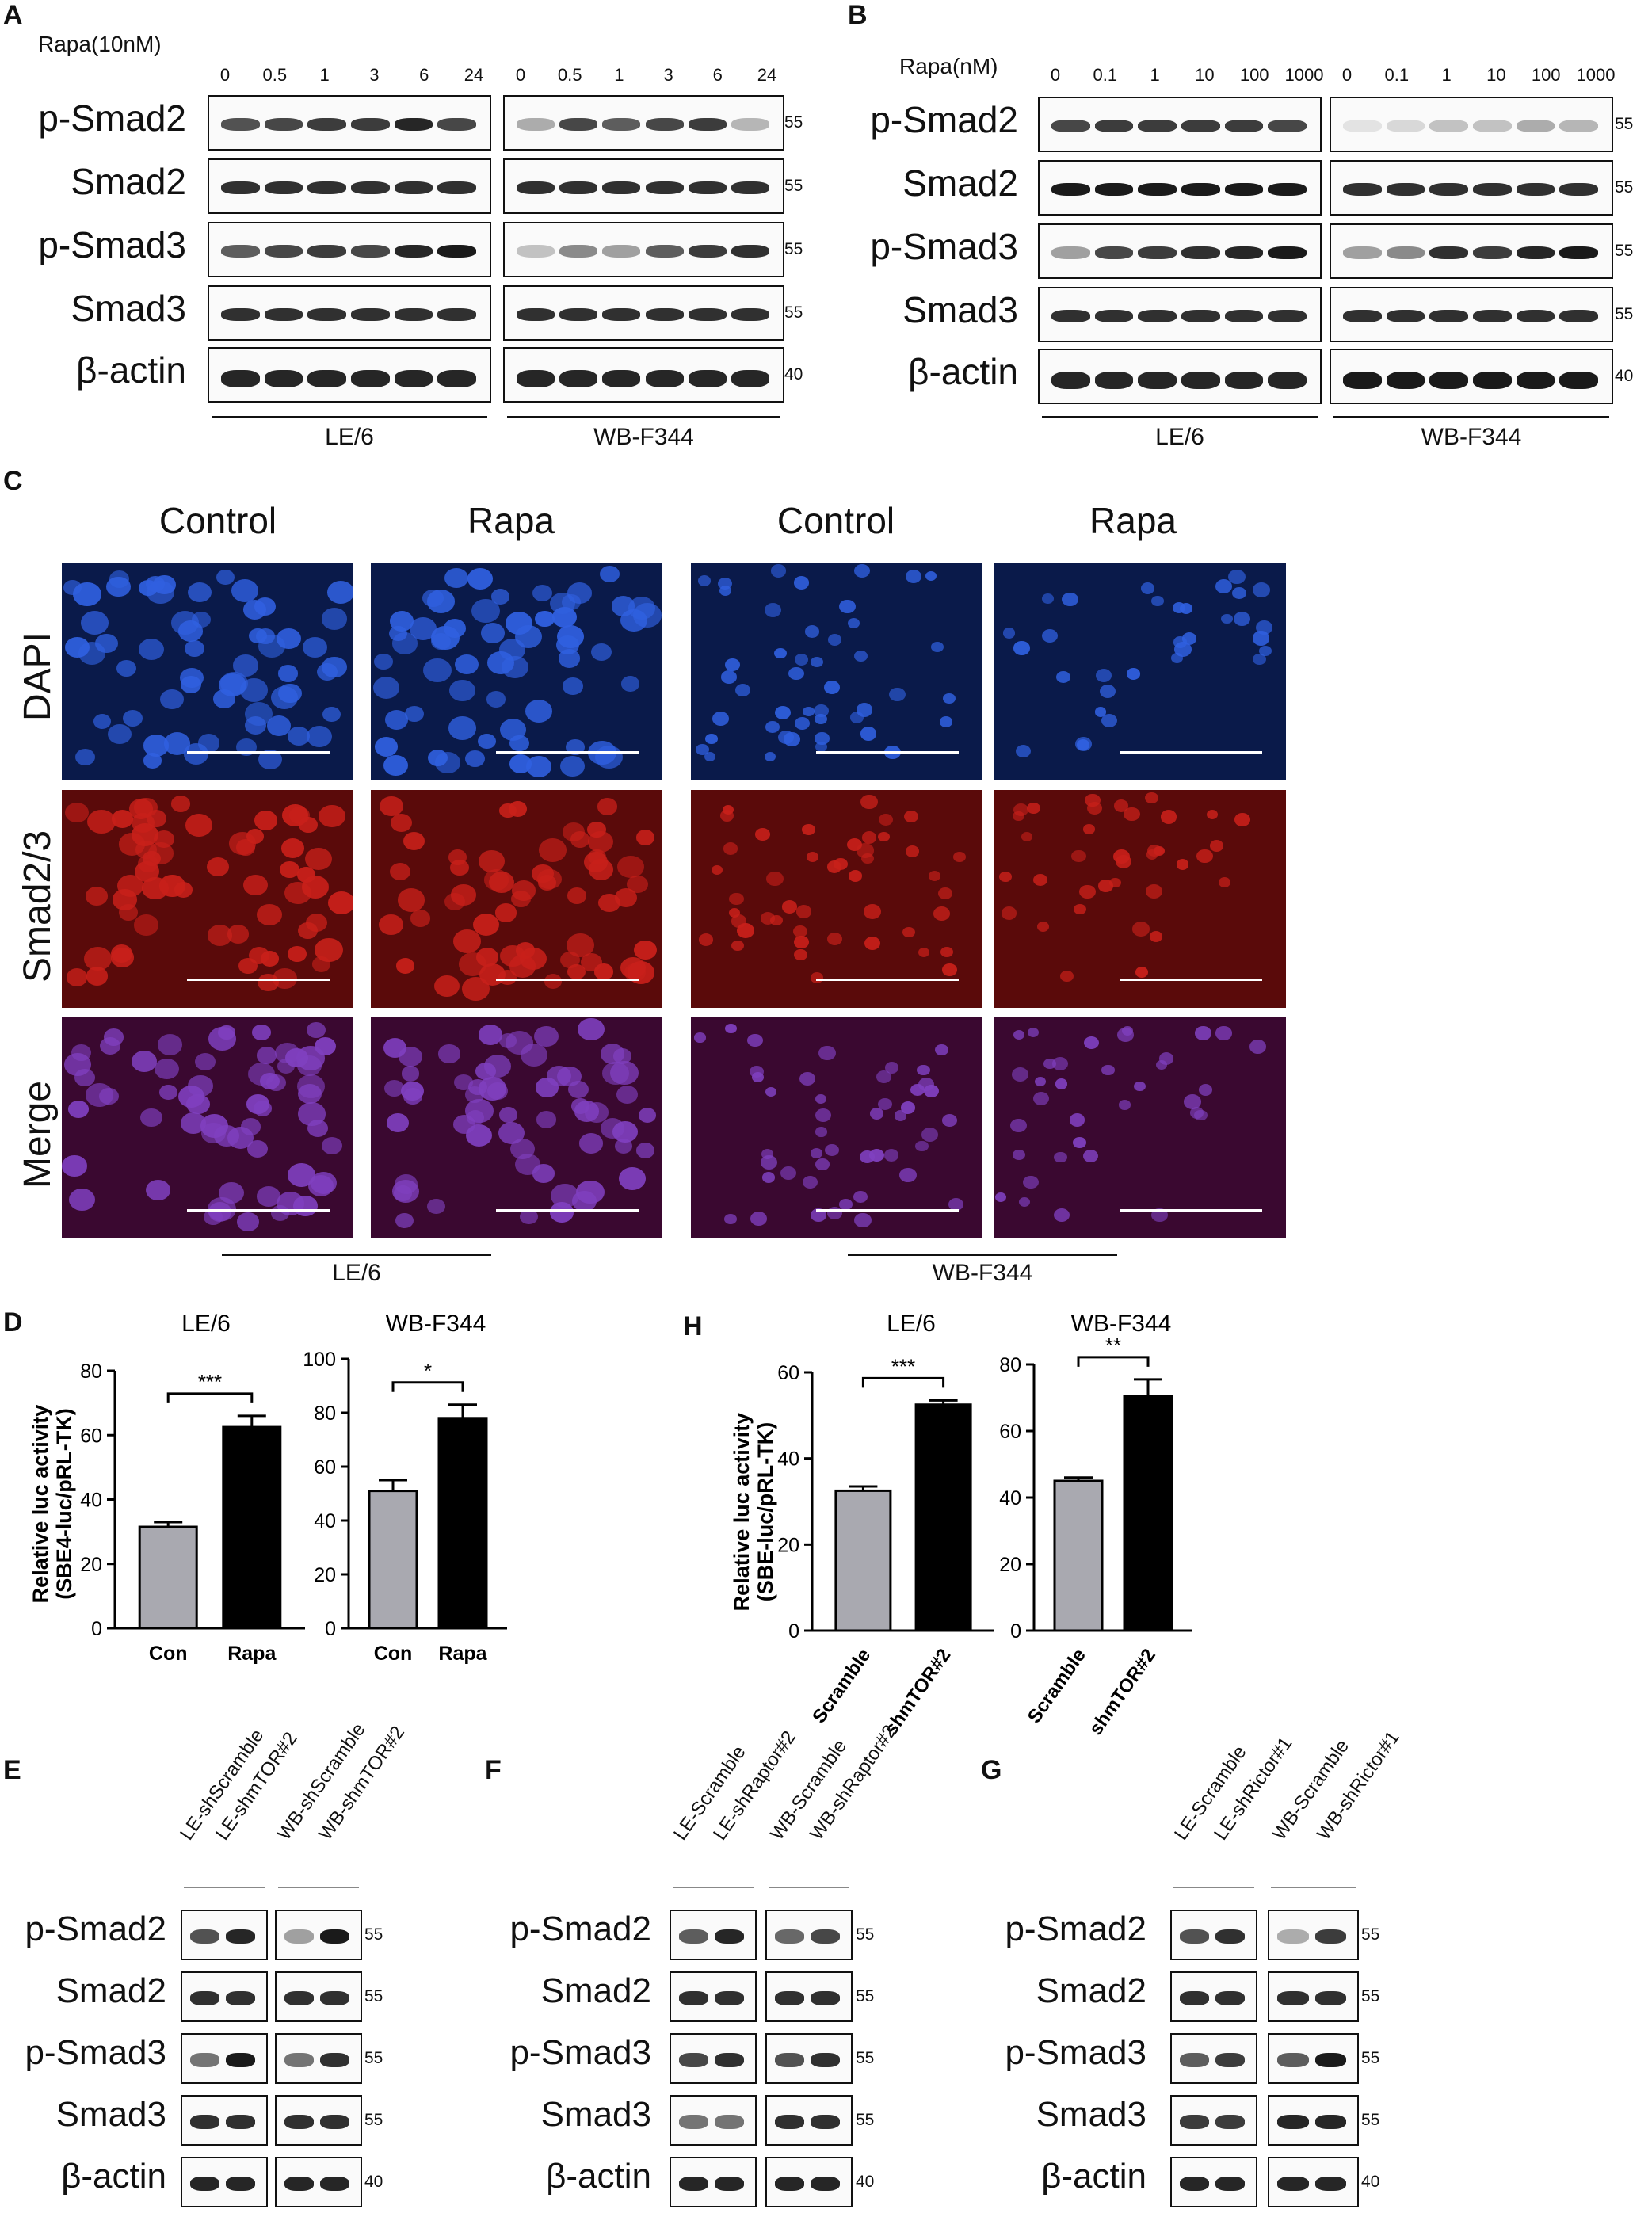 This screenshot has width=1652, height=2217. What do you see at coordinates (943, 1518) in the screenshot?
I see `bar` at bounding box center [943, 1518].